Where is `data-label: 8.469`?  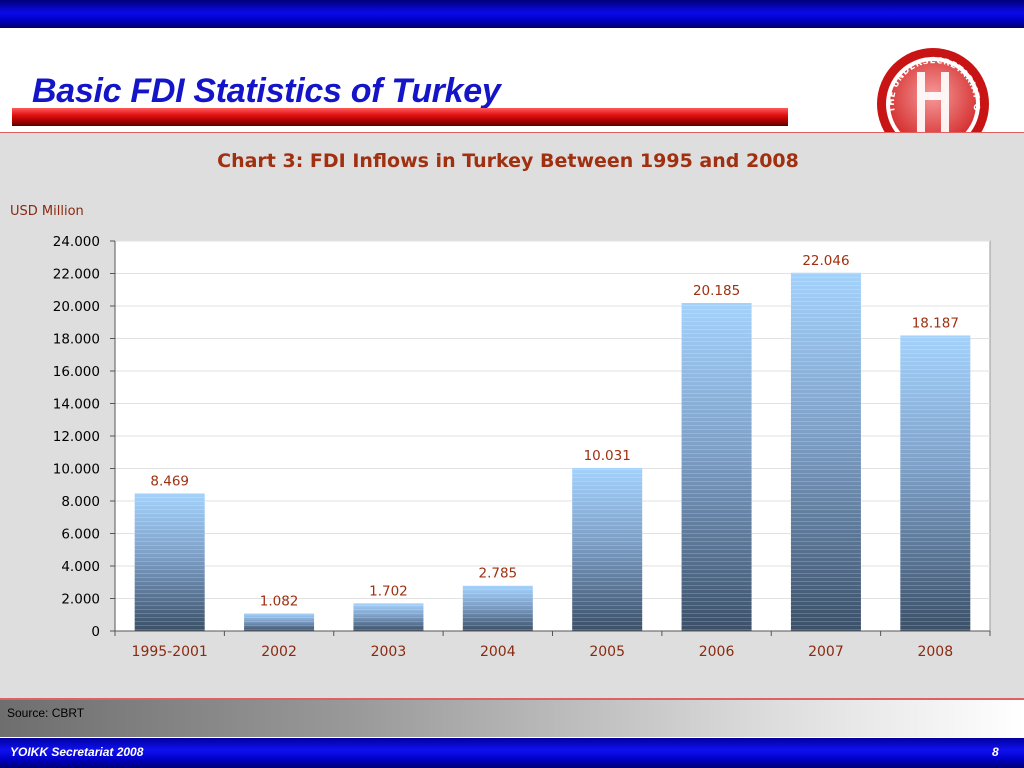 data-label: 8.469 is located at coordinates (169, 481).